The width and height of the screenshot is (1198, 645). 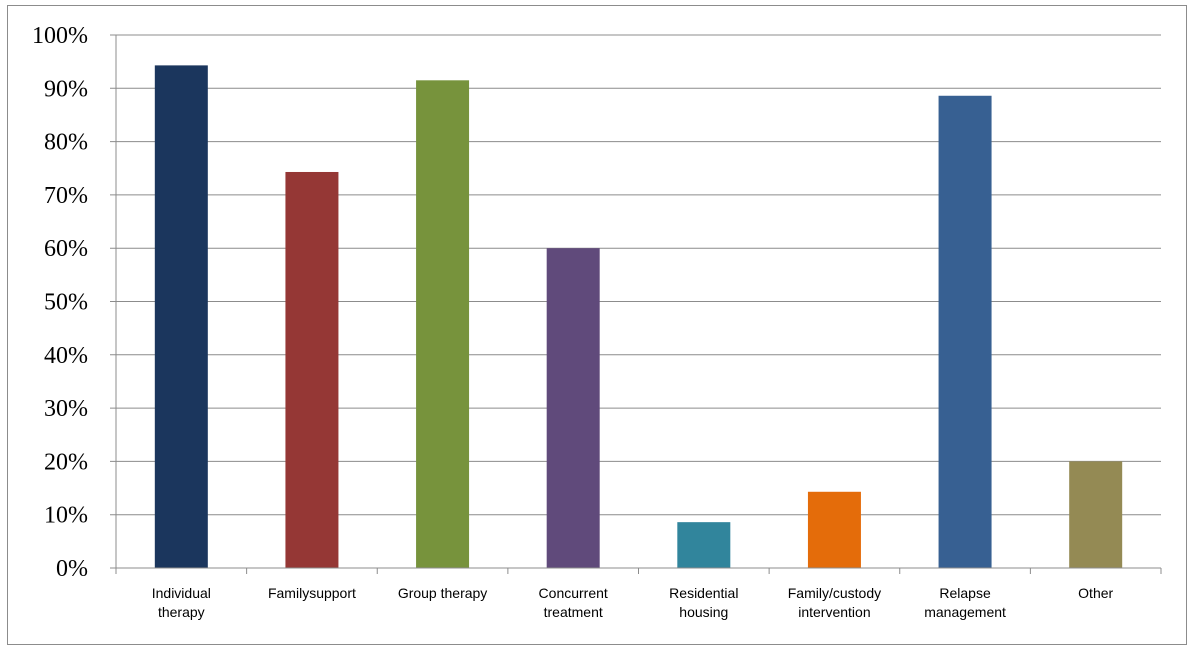 What do you see at coordinates (443, 593) in the screenshot?
I see `x-tick-label: Group therapy` at bounding box center [443, 593].